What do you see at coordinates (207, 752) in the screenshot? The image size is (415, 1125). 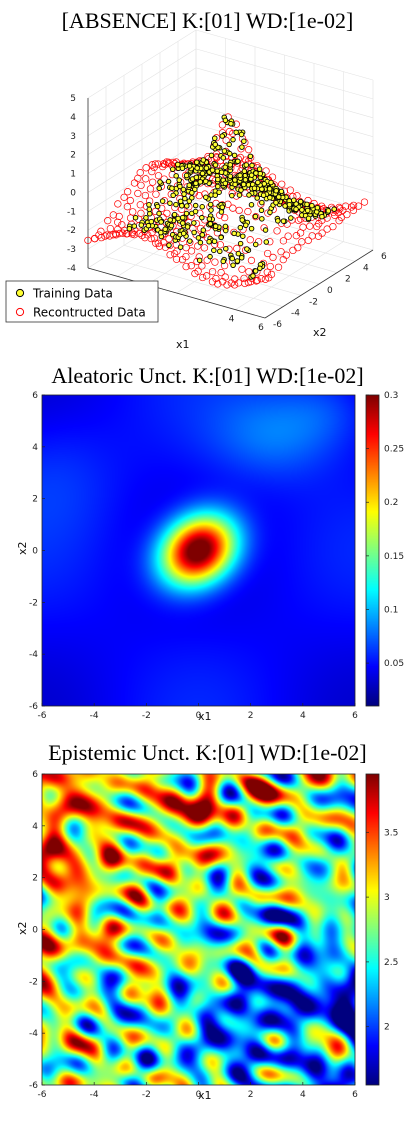 I see `epistemic-chart-title: Epistemic Unct. K:[01] WD:[1e-02]` at bounding box center [207, 752].